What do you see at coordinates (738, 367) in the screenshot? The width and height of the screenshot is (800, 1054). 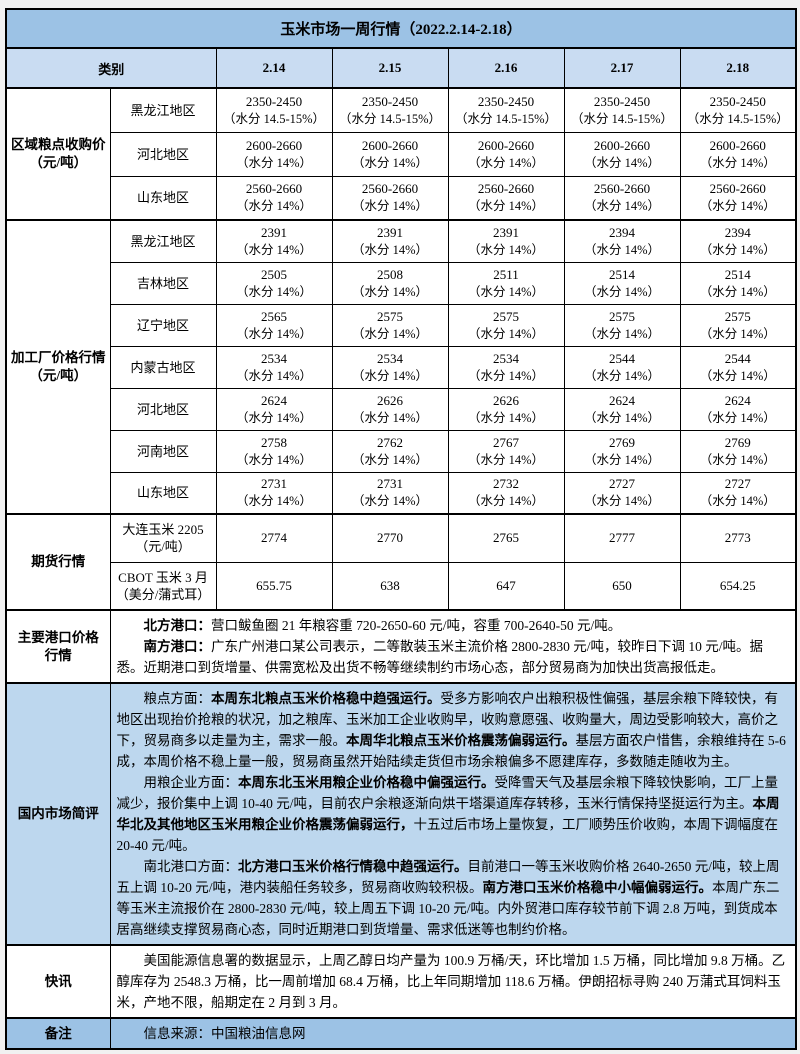 I see `price-cell: 2544 （水分 14%）` at bounding box center [738, 367].